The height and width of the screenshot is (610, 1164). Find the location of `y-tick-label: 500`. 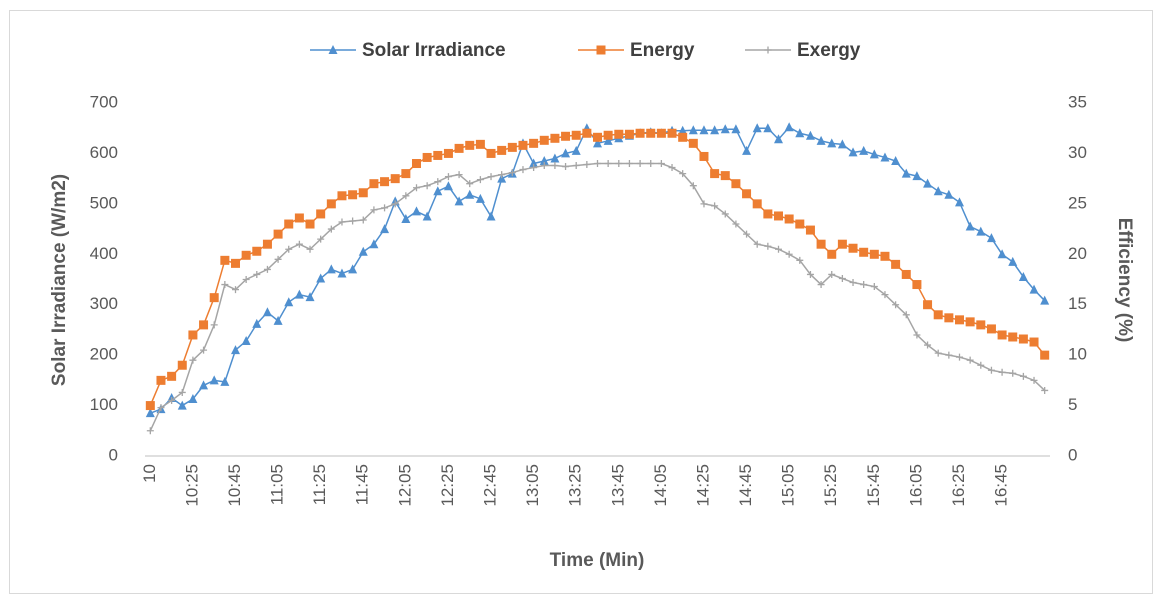

y-tick-label: 500 is located at coordinates (104, 202).